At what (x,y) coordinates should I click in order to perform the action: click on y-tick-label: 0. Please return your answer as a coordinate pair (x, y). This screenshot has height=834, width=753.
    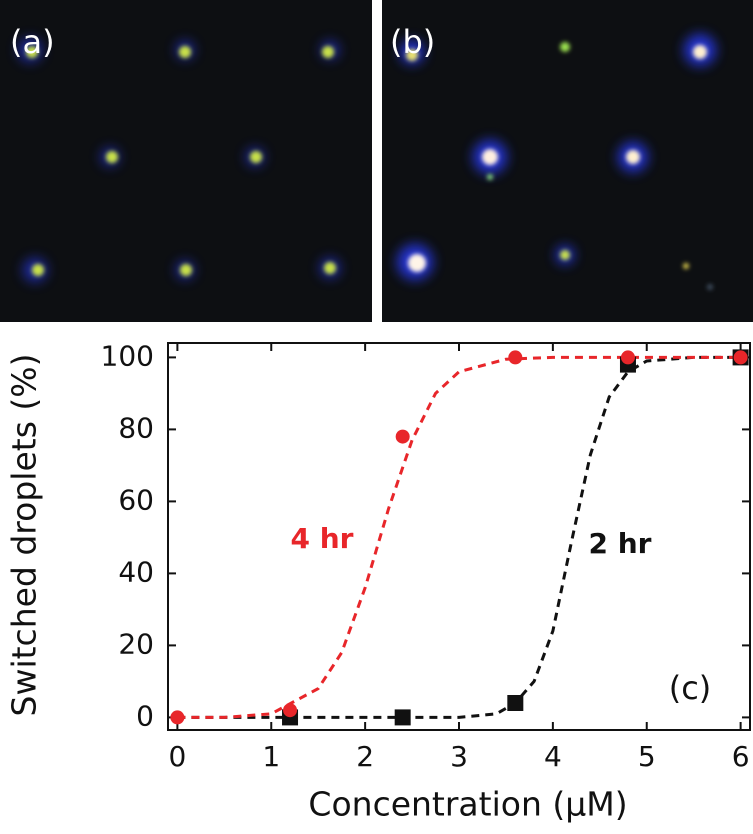
    Looking at the image, I should click on (145, 715).